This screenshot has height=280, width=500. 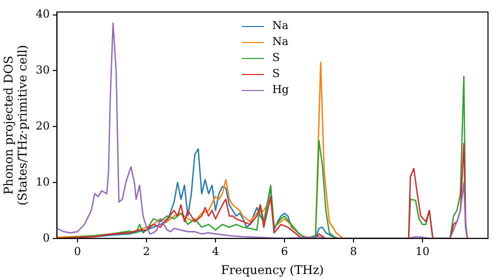 What do you see at coordinates (353, 251) in the screenshot?
I see `x-tick-label: 8` at bounding box center [353, 251].